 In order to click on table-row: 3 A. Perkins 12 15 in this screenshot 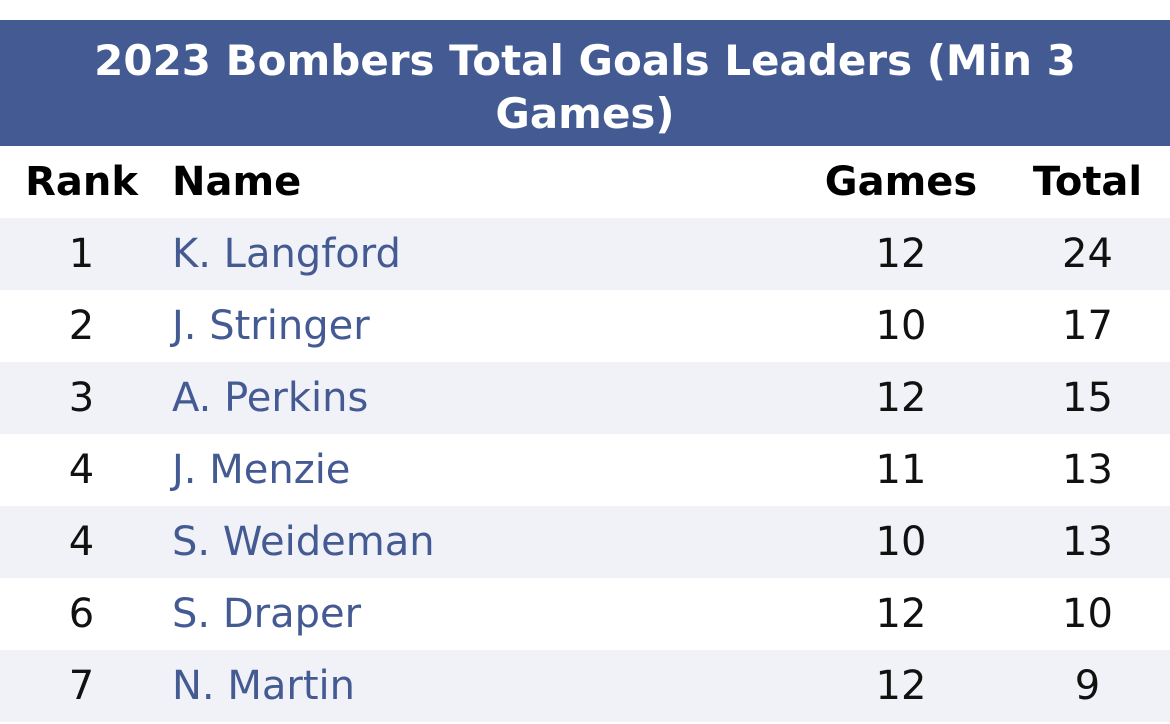, I will do `click(585, 398)`.